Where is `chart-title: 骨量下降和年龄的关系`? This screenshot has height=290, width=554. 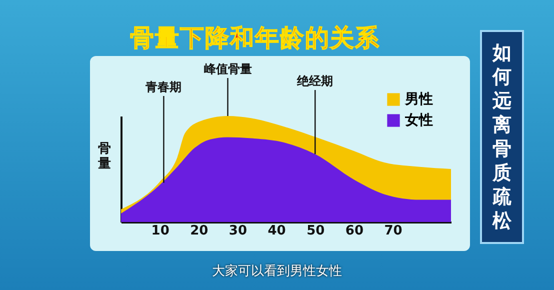
chart-title: 骨量下降和年龄的关系 is located at coordinates (255, 38).